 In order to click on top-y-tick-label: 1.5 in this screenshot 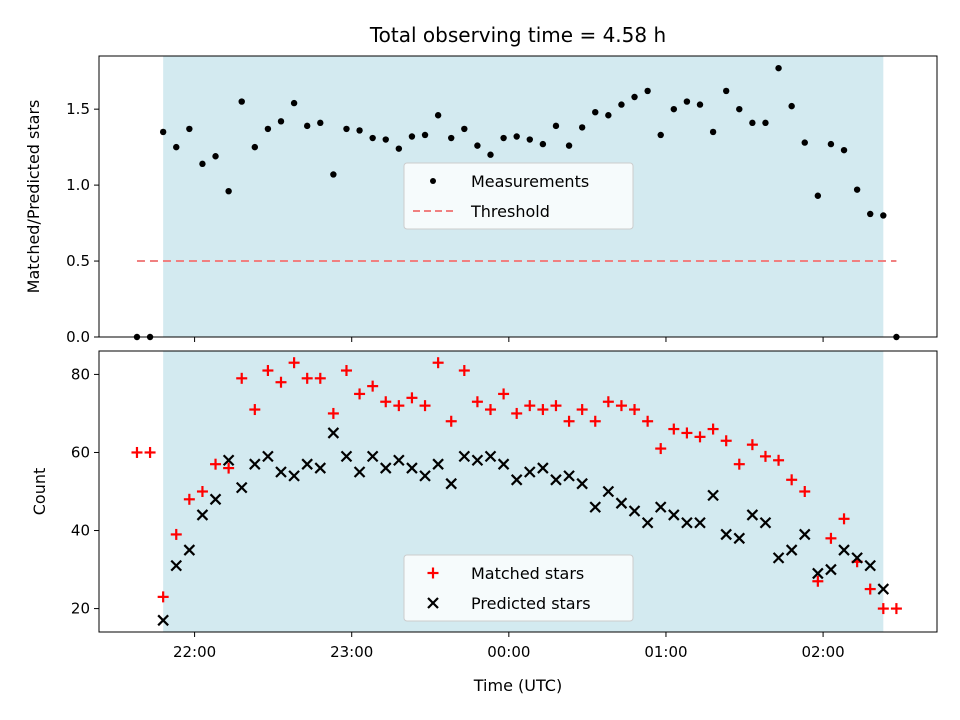, I will do `click(78, 109)`.